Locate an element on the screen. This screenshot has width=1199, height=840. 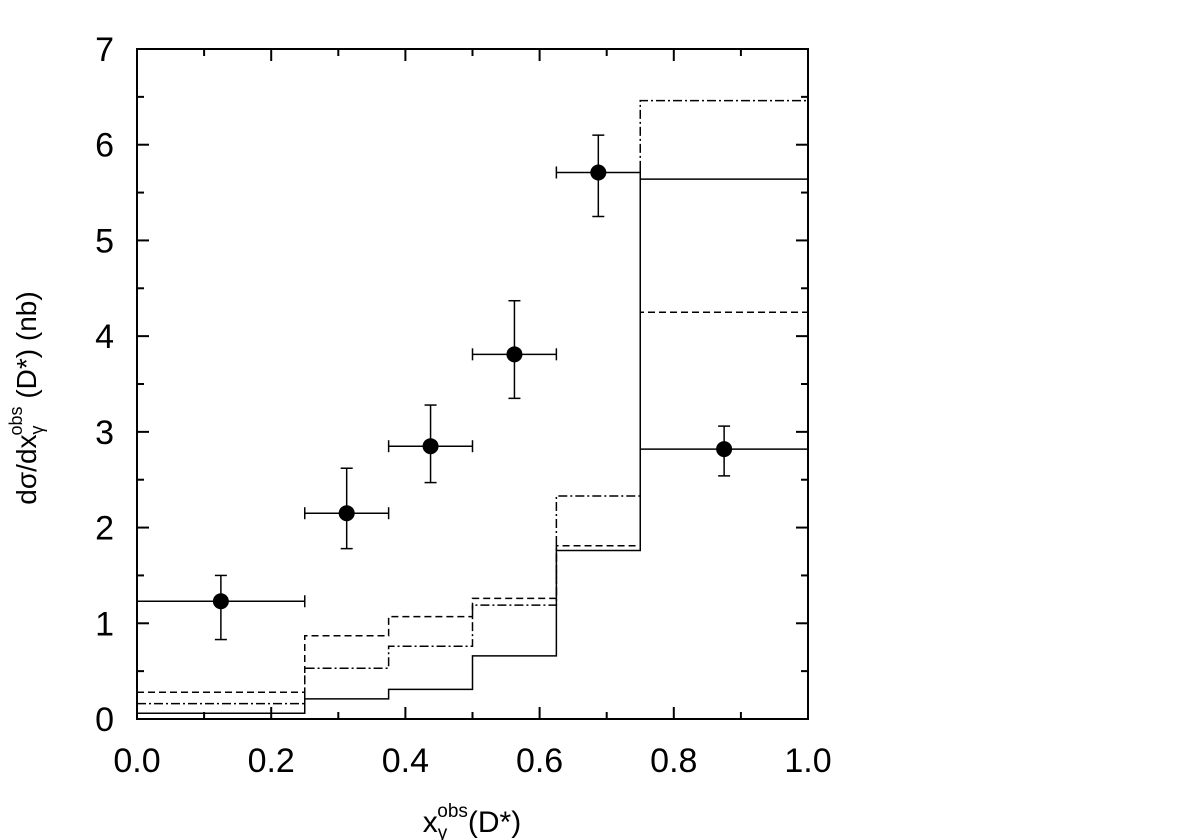
y-tick-label: 3 is located at coordinates (104, 433).